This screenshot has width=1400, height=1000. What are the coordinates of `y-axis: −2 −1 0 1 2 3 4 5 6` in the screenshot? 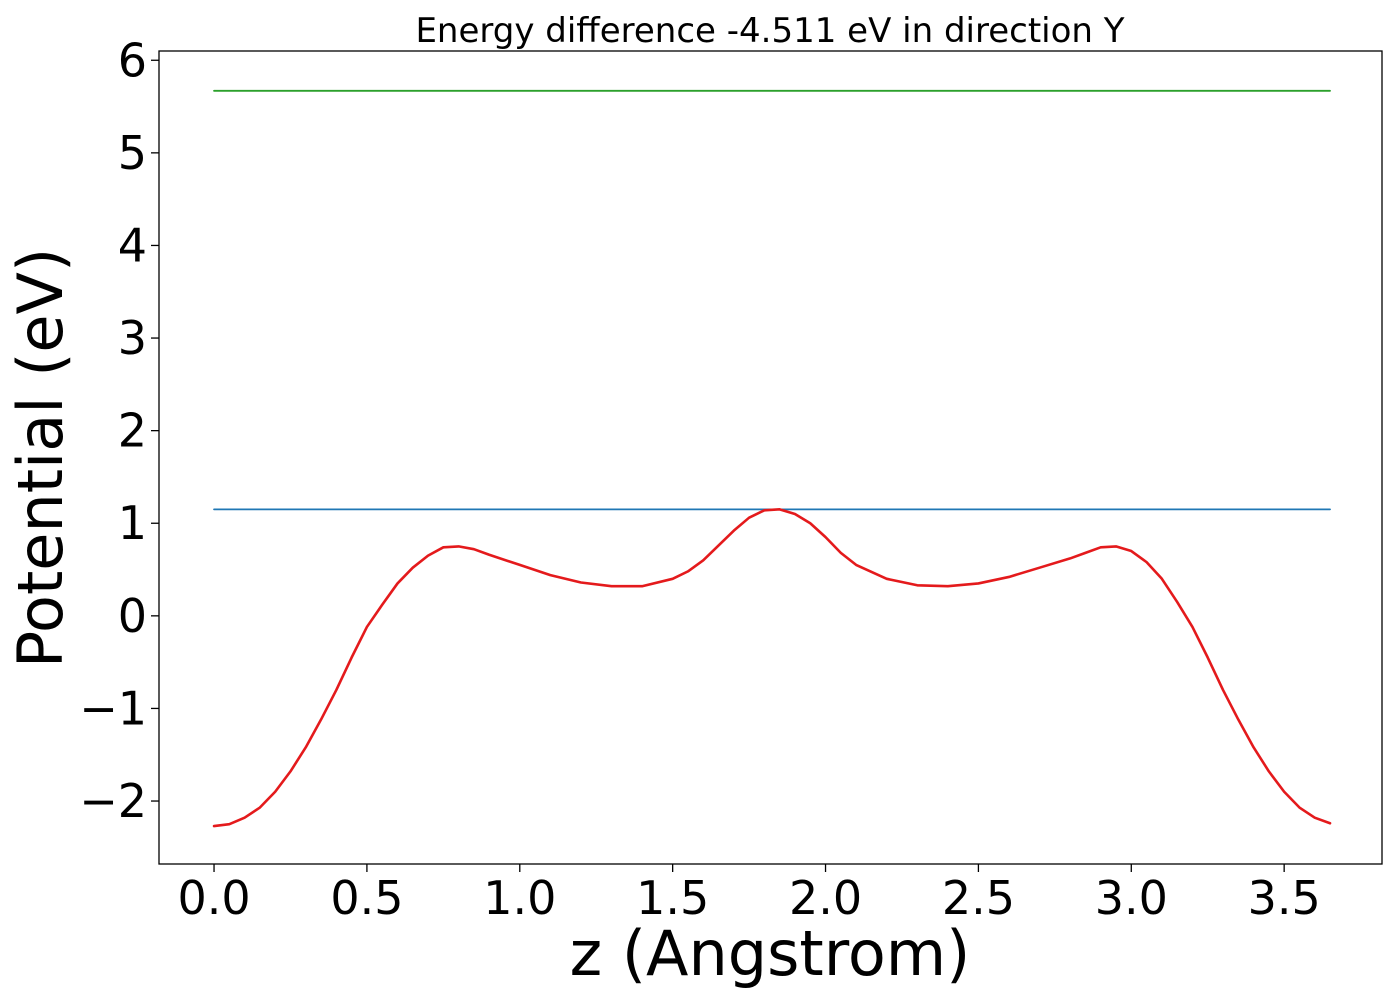 It's located at (119, 430).